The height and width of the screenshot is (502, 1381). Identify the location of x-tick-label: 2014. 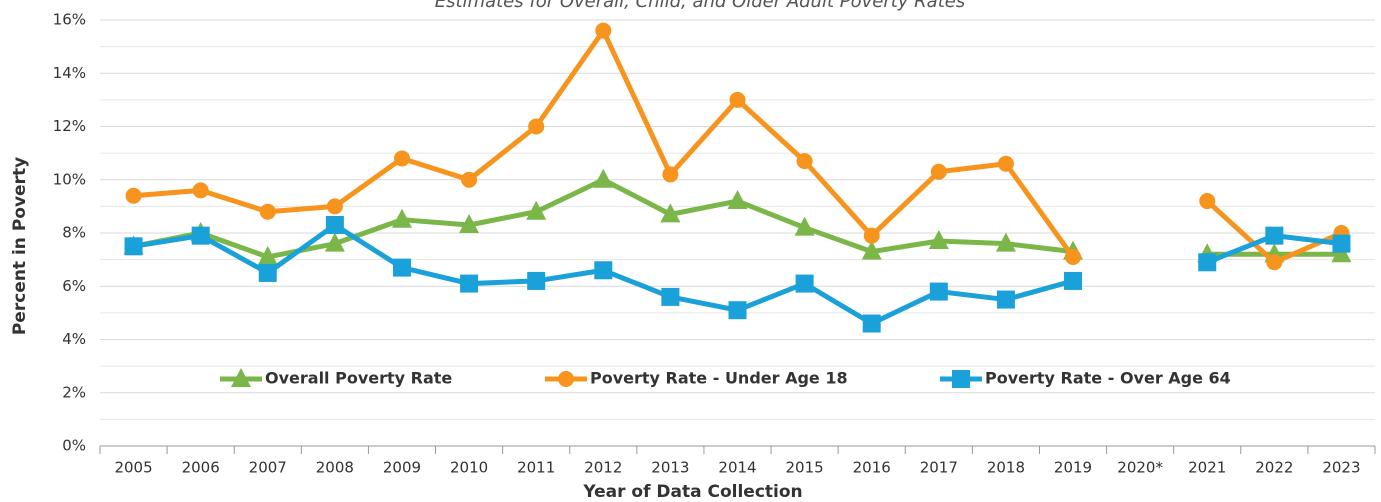
(737, 468).